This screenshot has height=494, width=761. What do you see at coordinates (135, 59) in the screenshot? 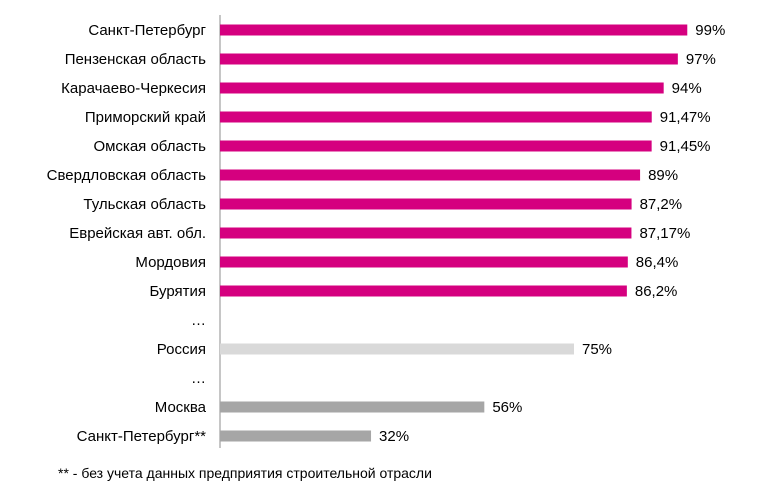
I see `category-label: Пензенская область` at bounding box center [135, 59].